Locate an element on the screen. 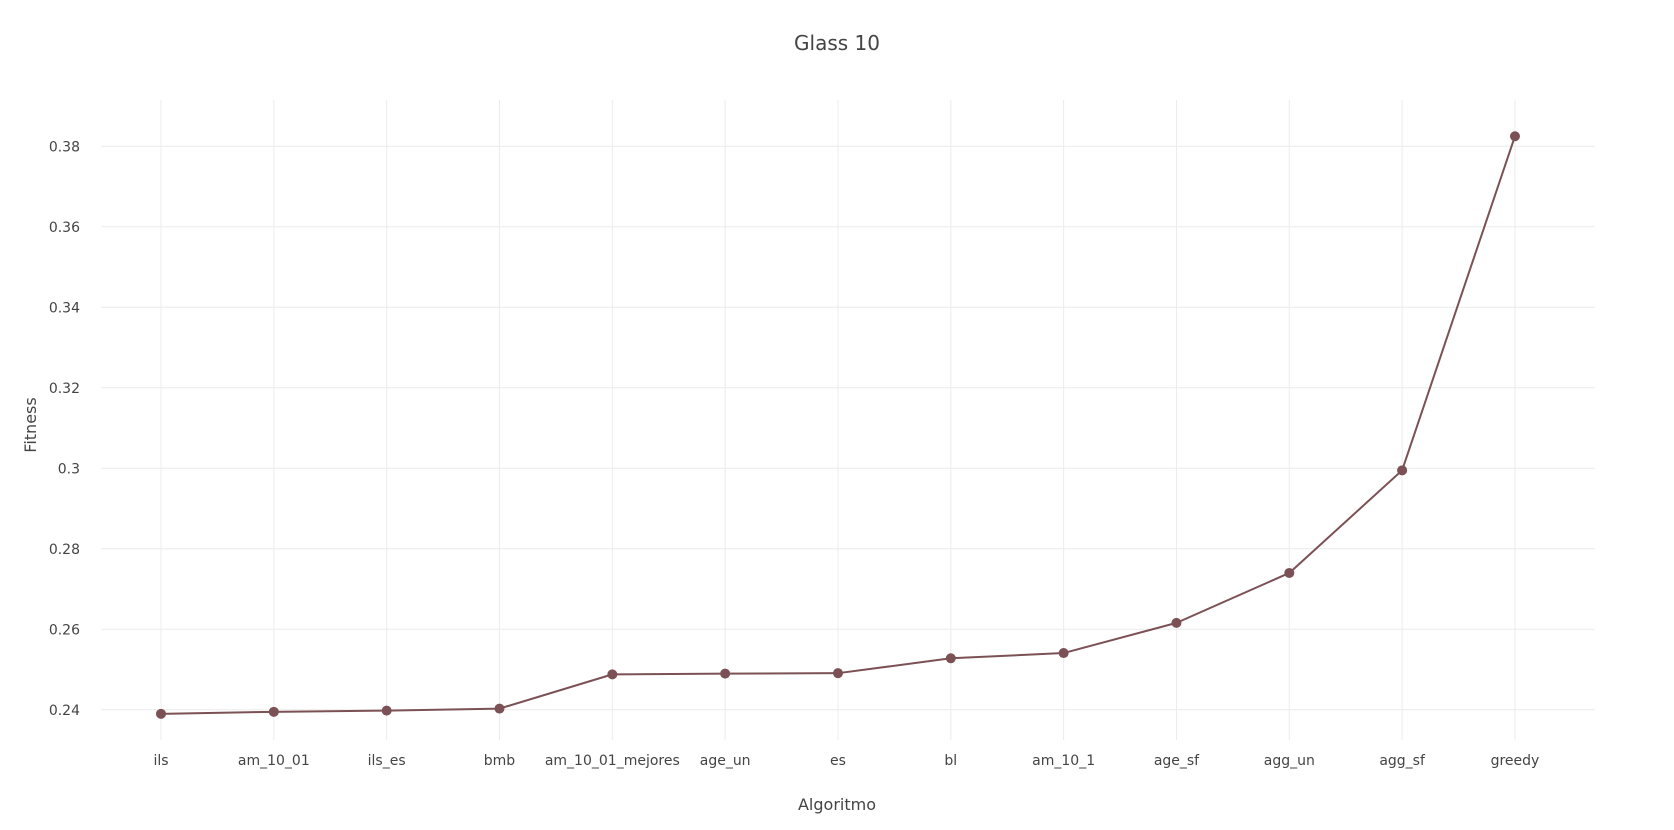 The width and height of the screenshot is (1674, 830). x-tick-label: bmb is located at coordinates (500, 761).